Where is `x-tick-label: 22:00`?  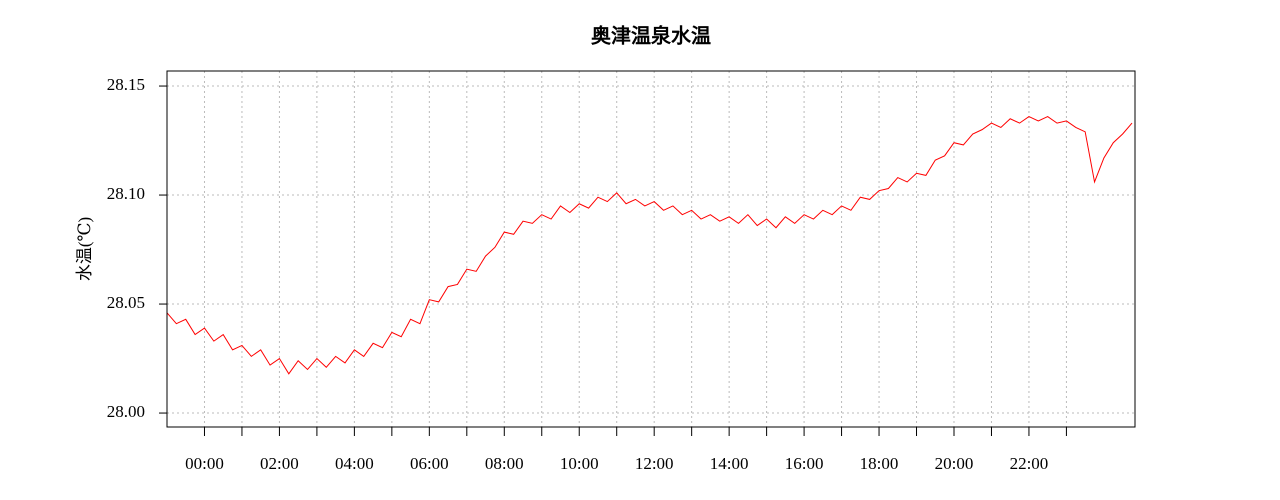
x-tick-label: 22:00 is located at coordinates (1029, 463).